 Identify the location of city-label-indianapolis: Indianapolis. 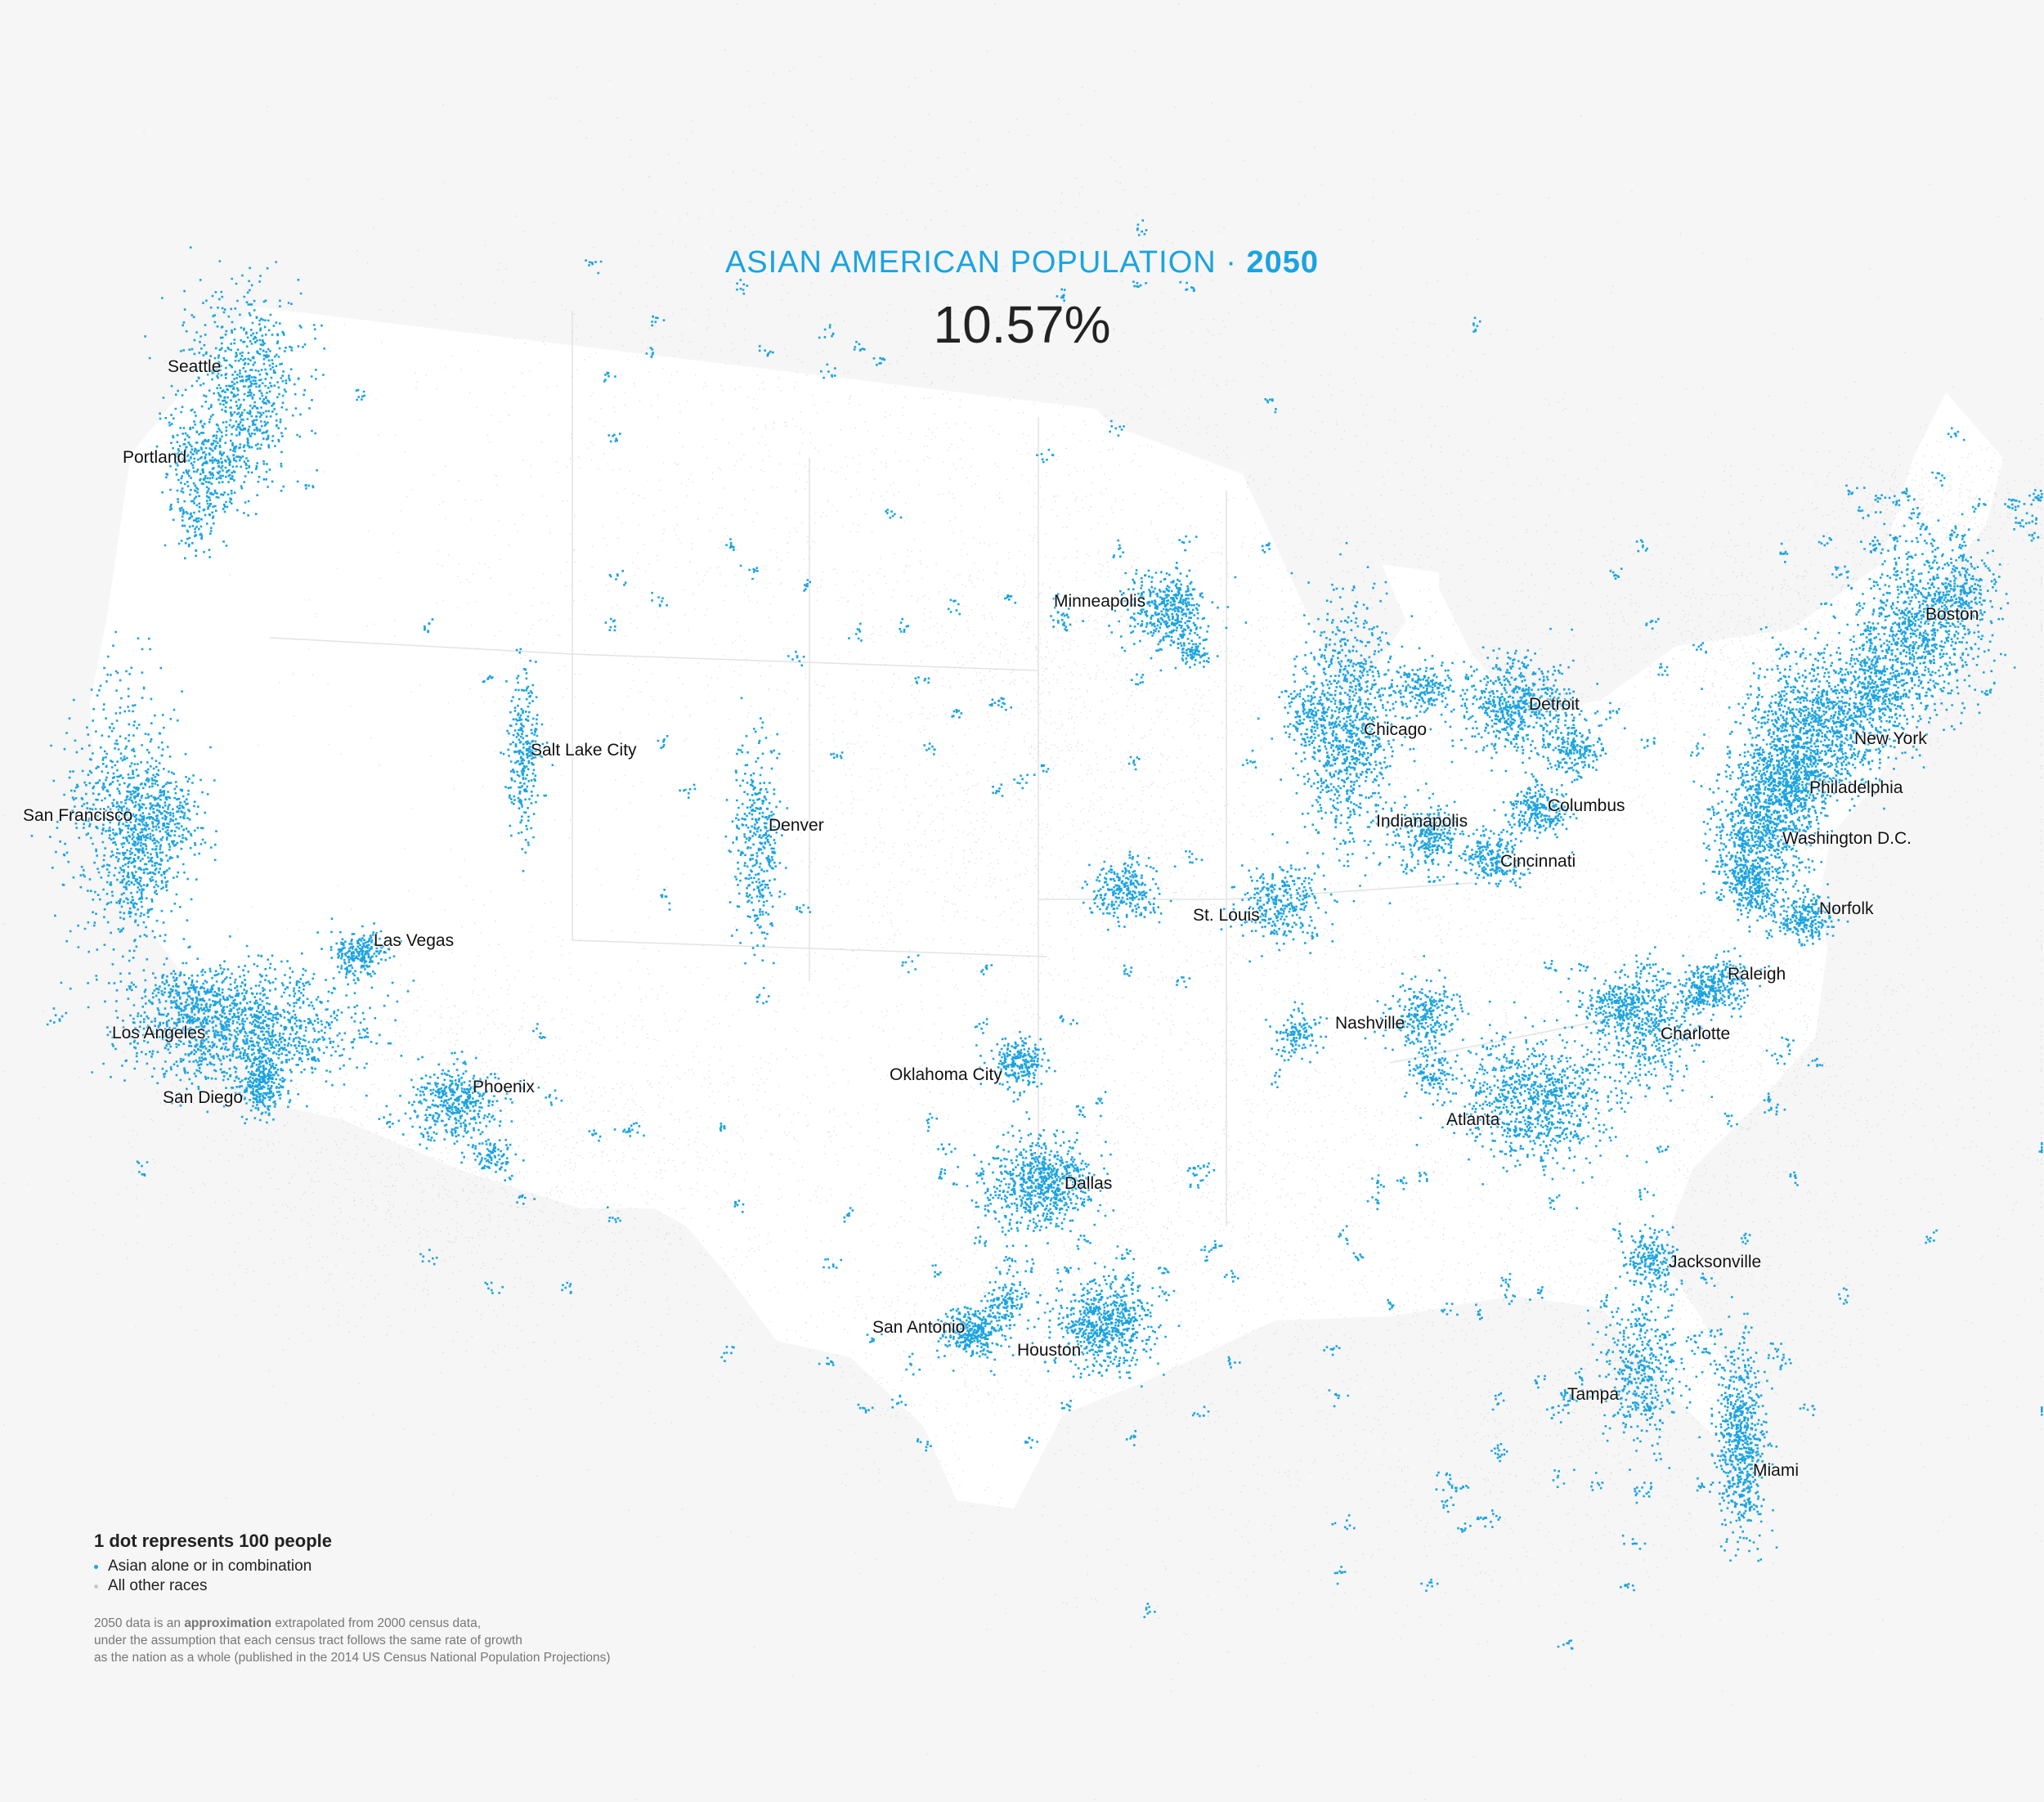
(1422, 821).